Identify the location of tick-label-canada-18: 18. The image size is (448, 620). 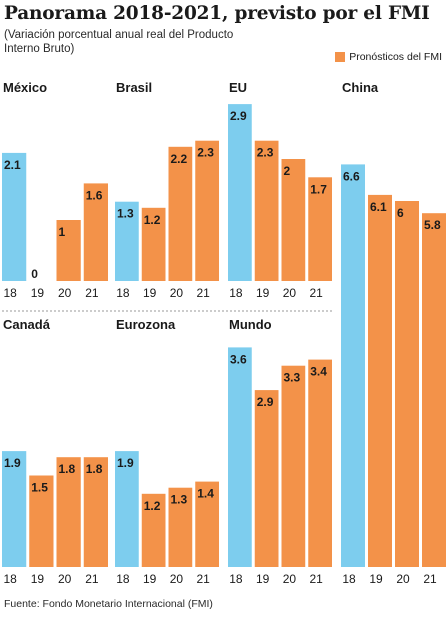
(10, 579).